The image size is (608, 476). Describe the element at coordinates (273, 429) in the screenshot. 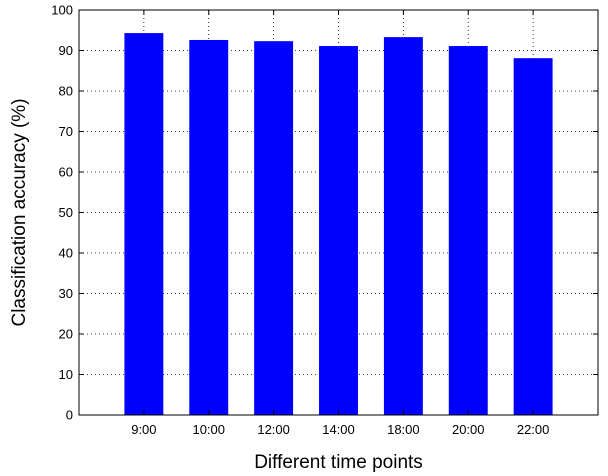

I see `x-tick-label: 12:00` at that location.